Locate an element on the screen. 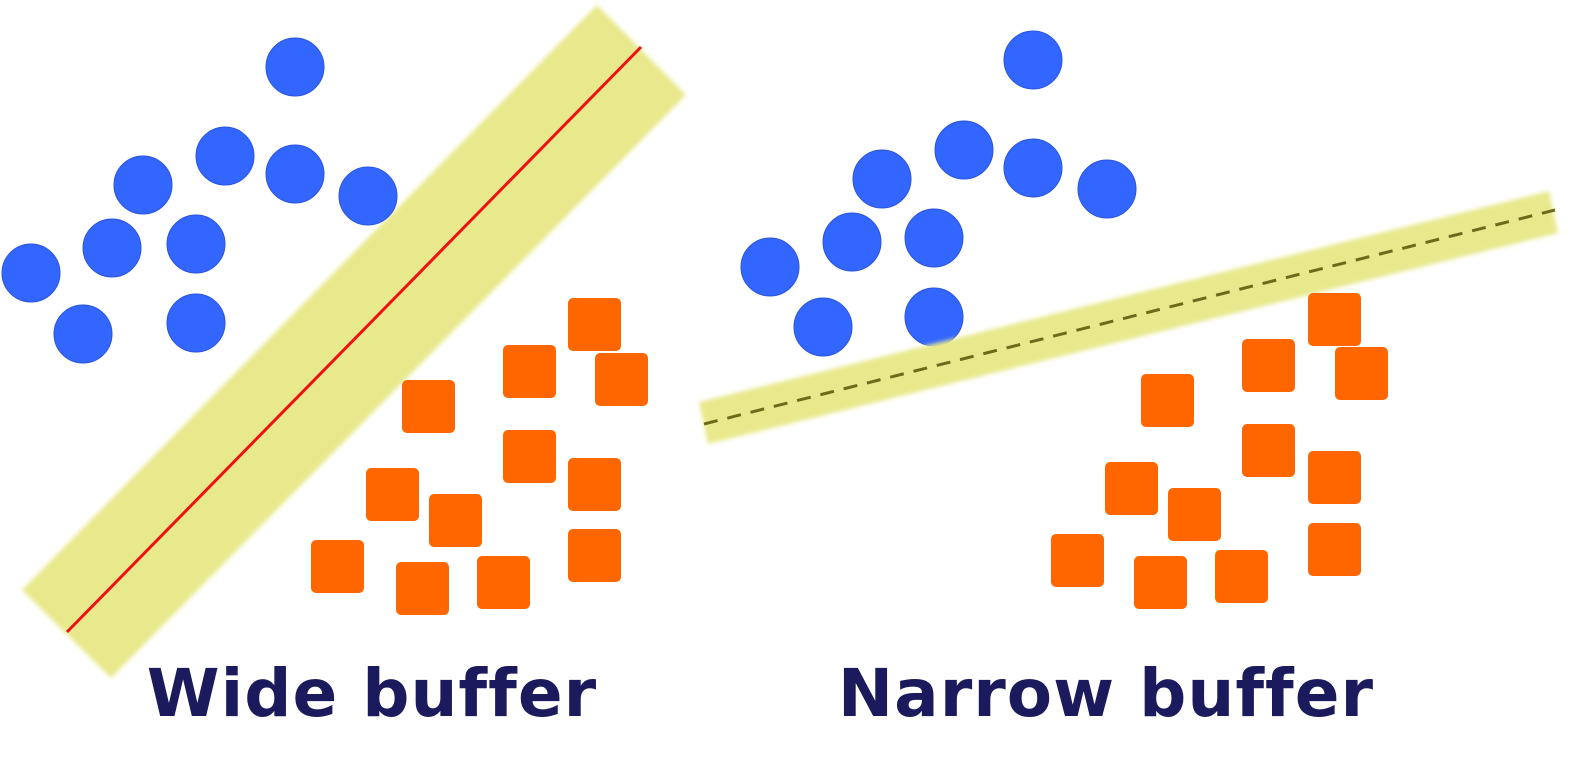  narrow-buffer-caption: Narrow buffer is located at coordinates (1106, 693).